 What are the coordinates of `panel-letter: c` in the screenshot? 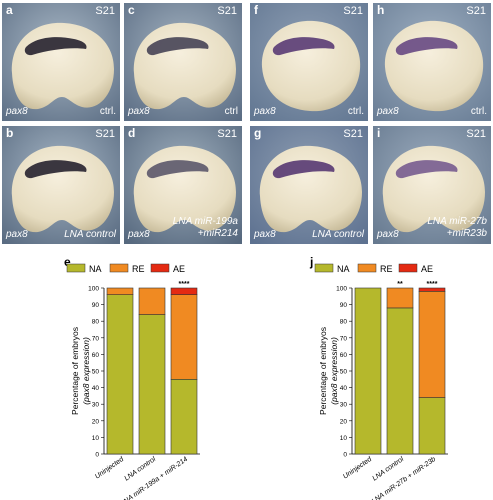 It's located at (131, 10).